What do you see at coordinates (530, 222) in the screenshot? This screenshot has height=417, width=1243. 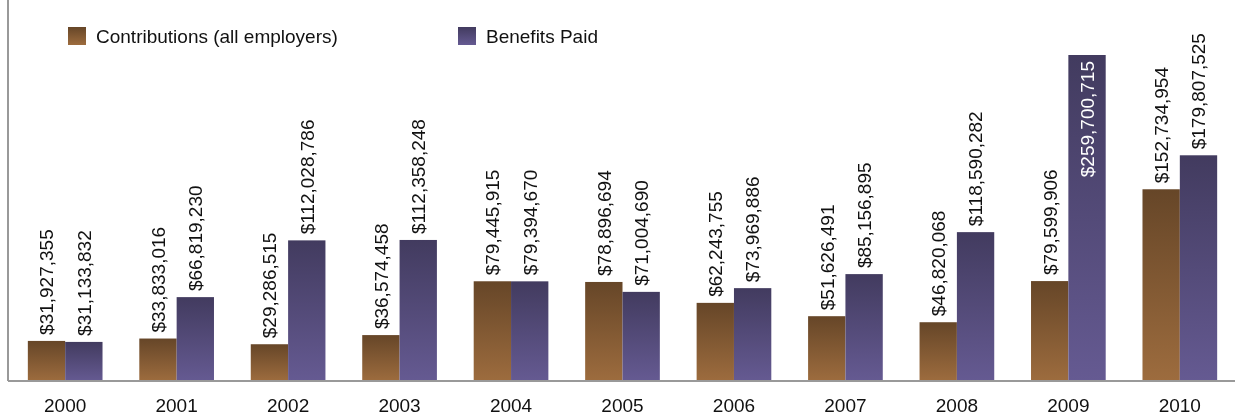 I see `data-label: $79,394,670` at bounding box center [530, 222].